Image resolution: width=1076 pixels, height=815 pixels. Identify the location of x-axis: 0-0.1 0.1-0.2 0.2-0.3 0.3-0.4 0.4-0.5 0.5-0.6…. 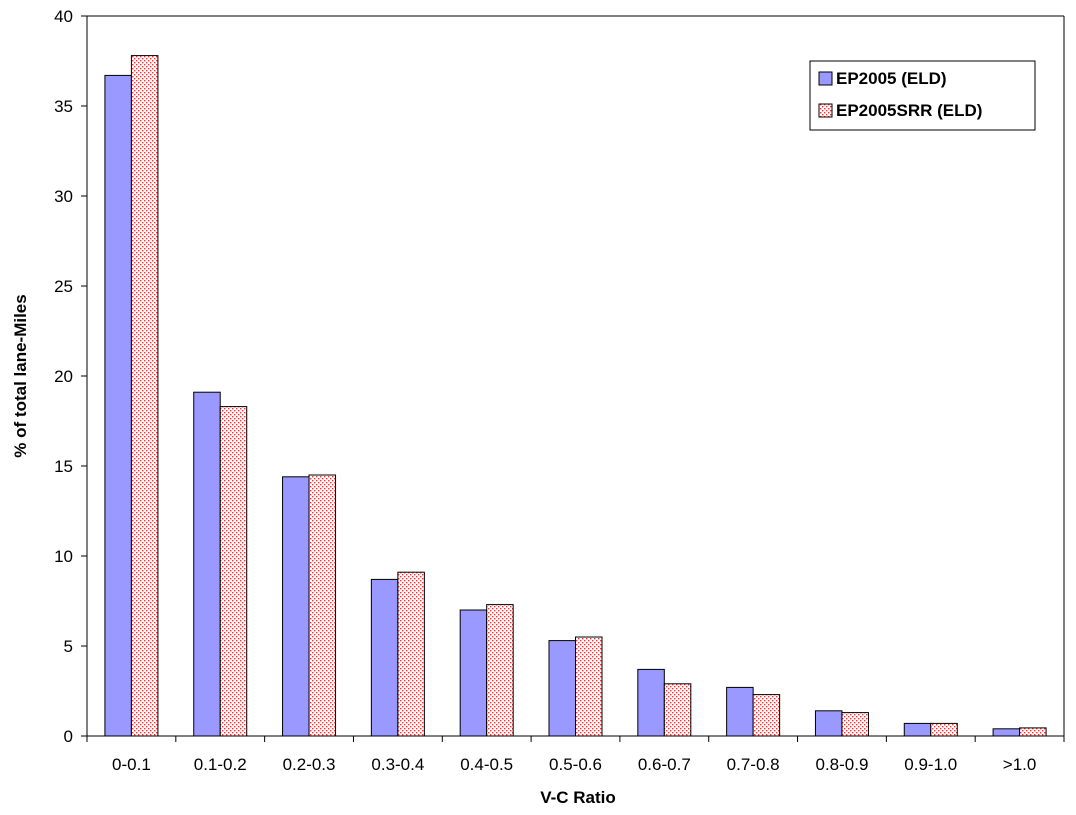
(575, 754).